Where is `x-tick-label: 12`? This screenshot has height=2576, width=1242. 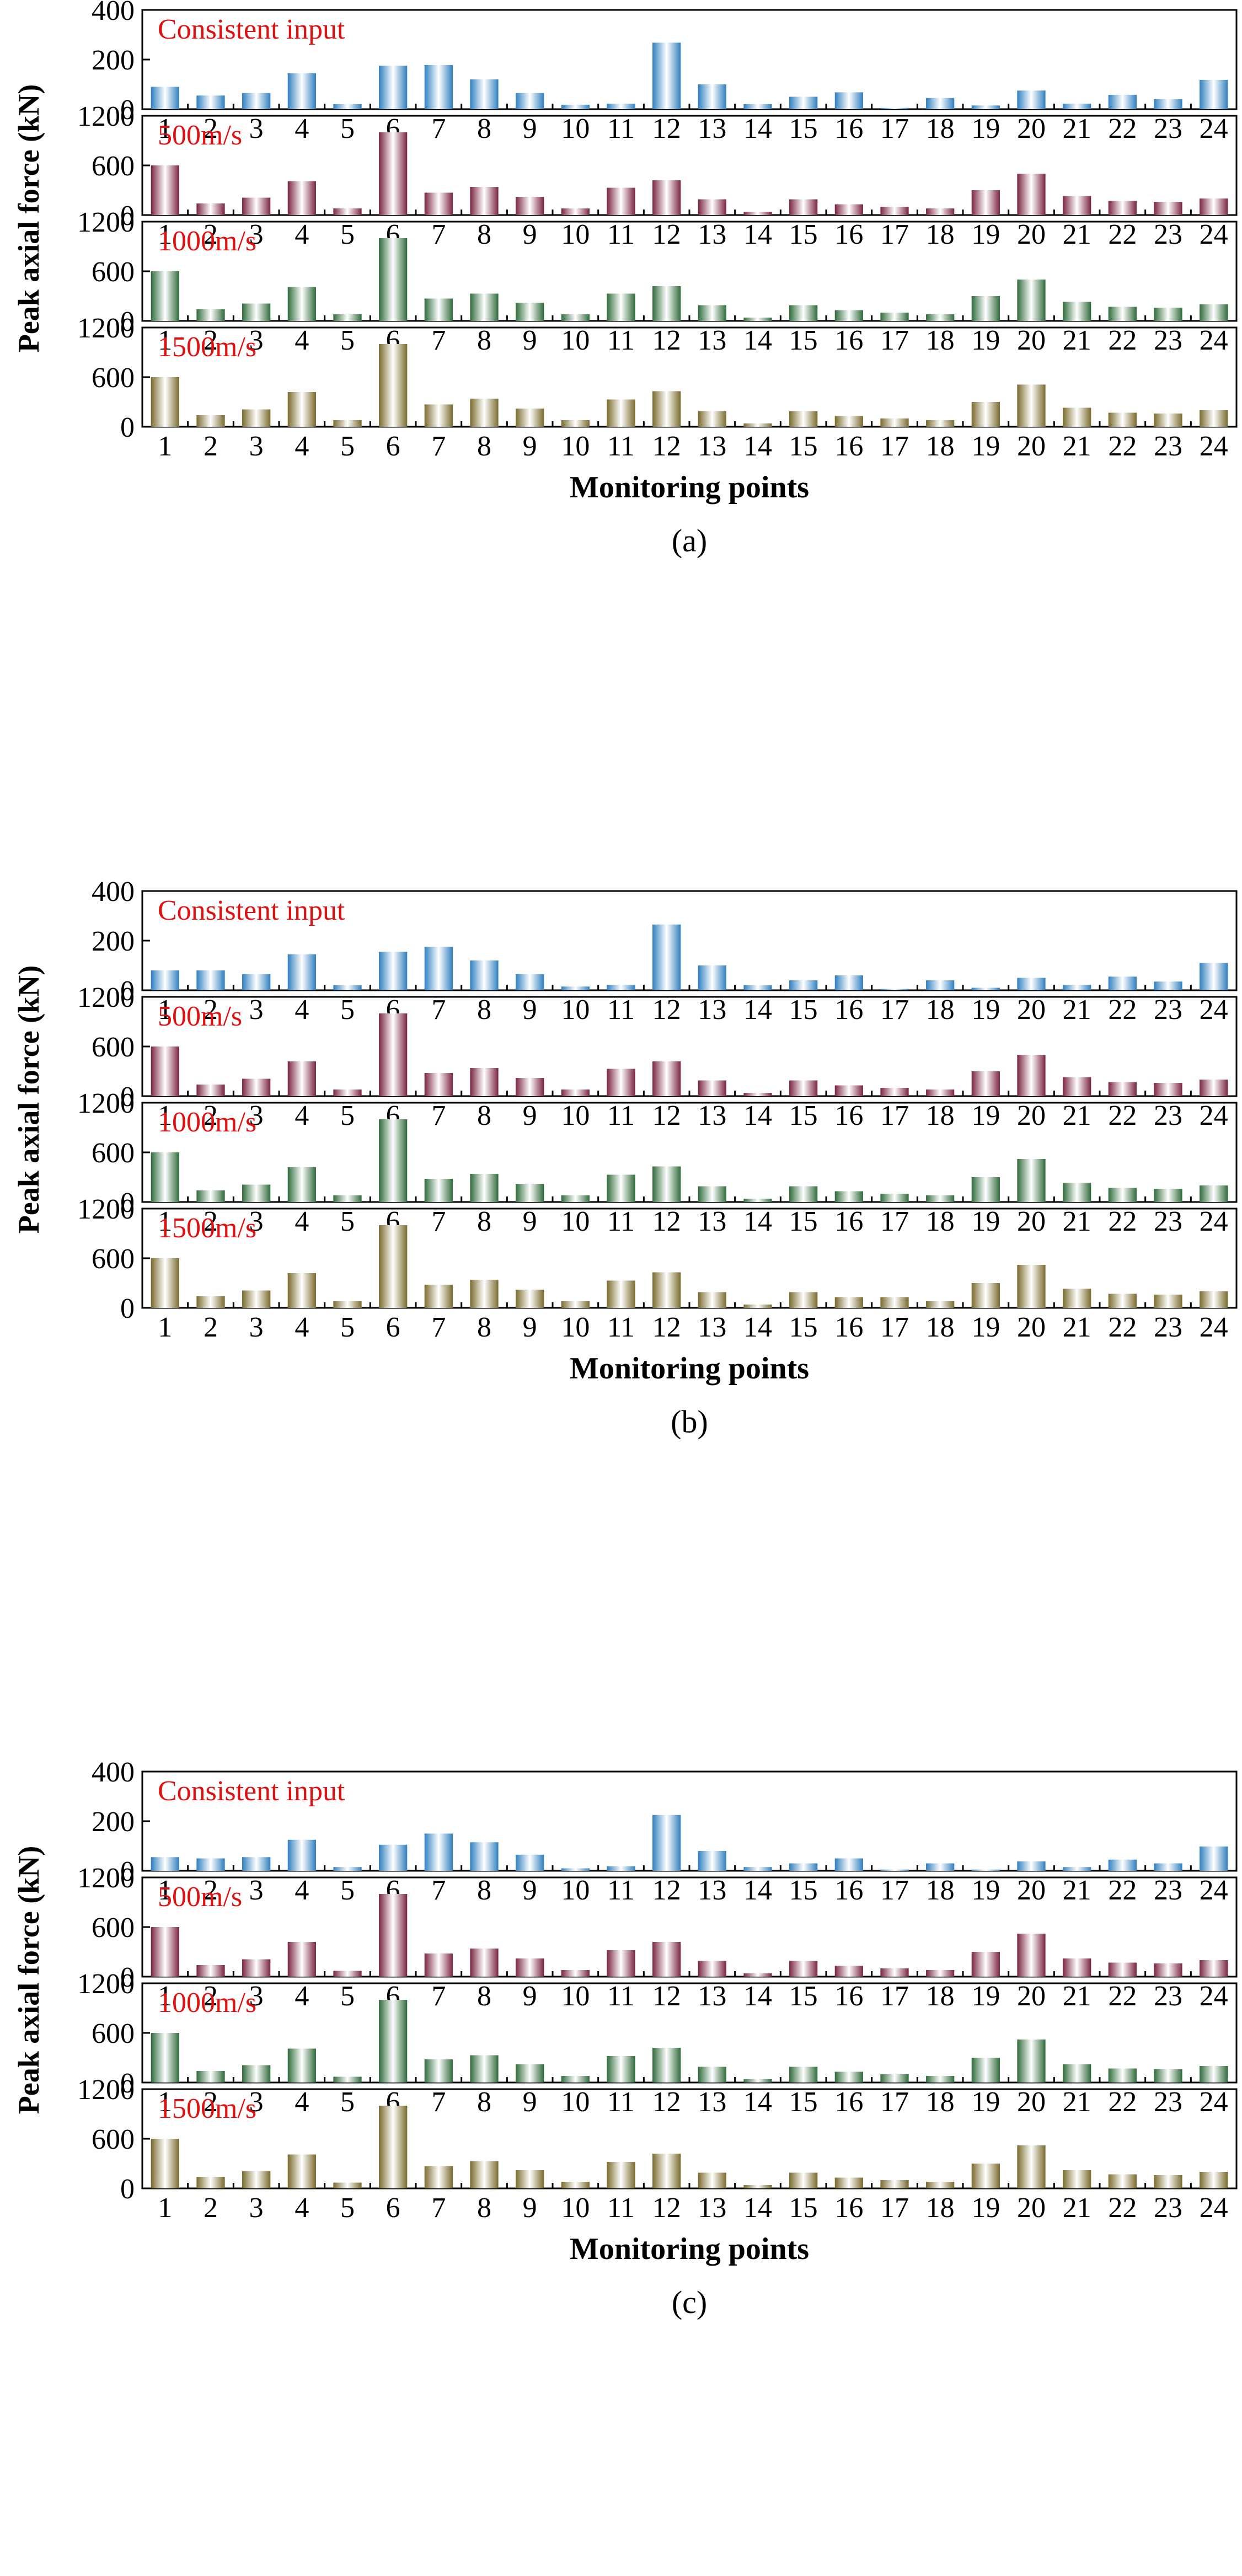 x-tick-label: 12 is located at coordinates (666, 2208).